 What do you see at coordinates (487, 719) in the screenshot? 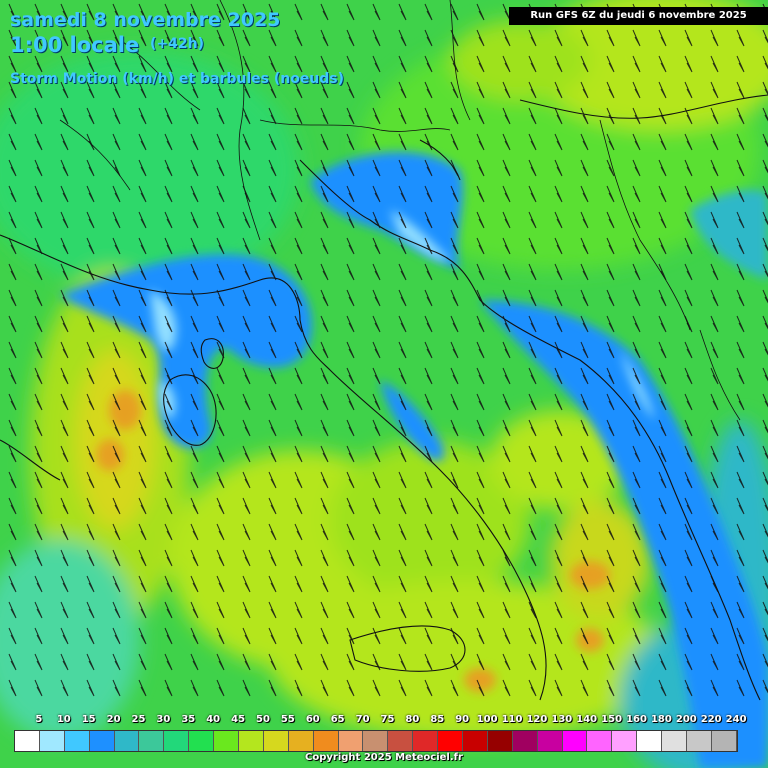
I see `legend-label: 100` at bounding box center [487, 719].